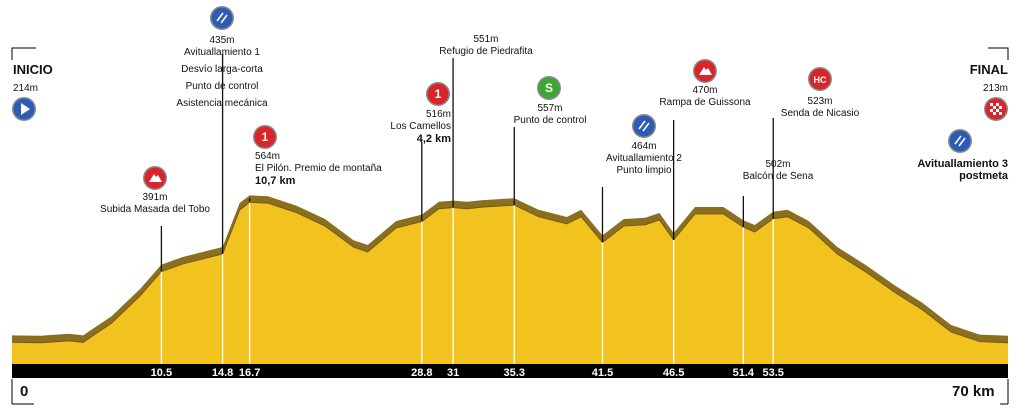 The height and width of the screenshot is (412, 1022). I want to click on point-name: Avituallamiento 3, so click(962, 164).